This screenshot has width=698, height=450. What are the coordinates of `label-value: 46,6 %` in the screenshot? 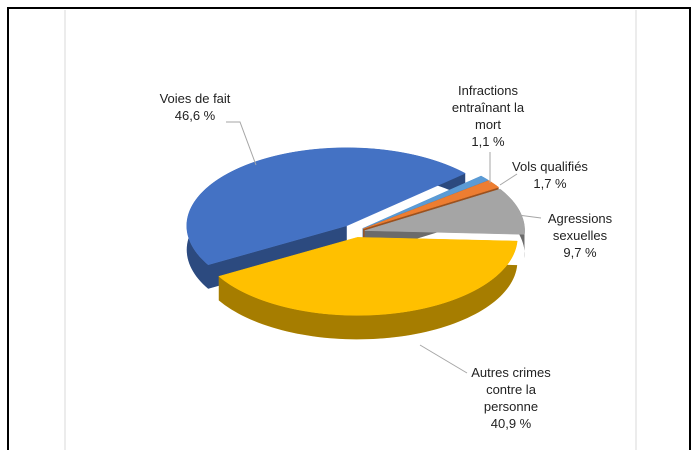 It's located at (195, 115).